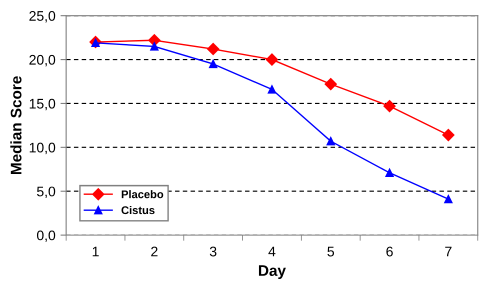  I want to click on y-tick-label: 20,0, so click(42, 60).